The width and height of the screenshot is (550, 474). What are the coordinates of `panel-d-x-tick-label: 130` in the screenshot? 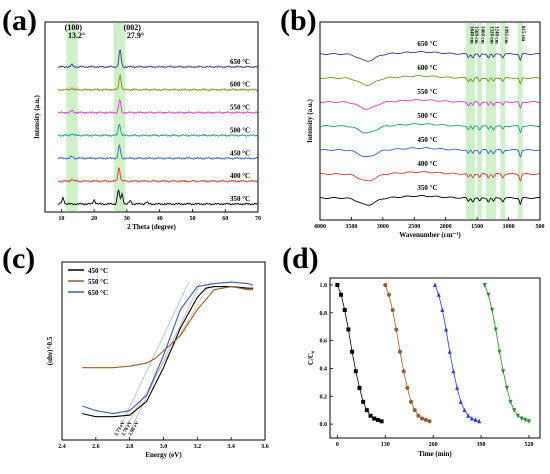 It's located at (385, 445).